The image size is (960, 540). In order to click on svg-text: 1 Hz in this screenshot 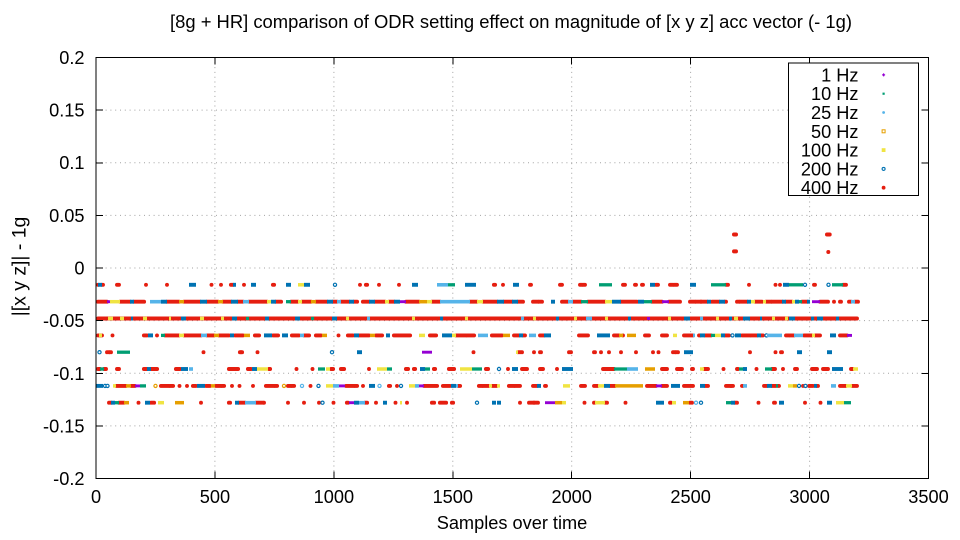, I will do `click(839, 75)`.